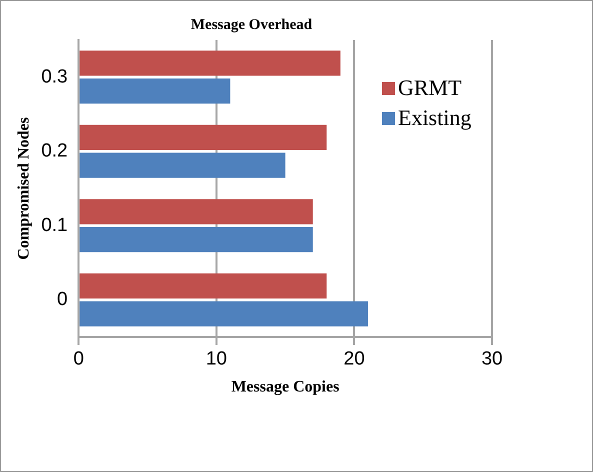 The width and height of the screenshot is (593, 472). Describe the element at coordinates (78, 359) in the screenshot. I see `x-tick-label: 0` at that location.